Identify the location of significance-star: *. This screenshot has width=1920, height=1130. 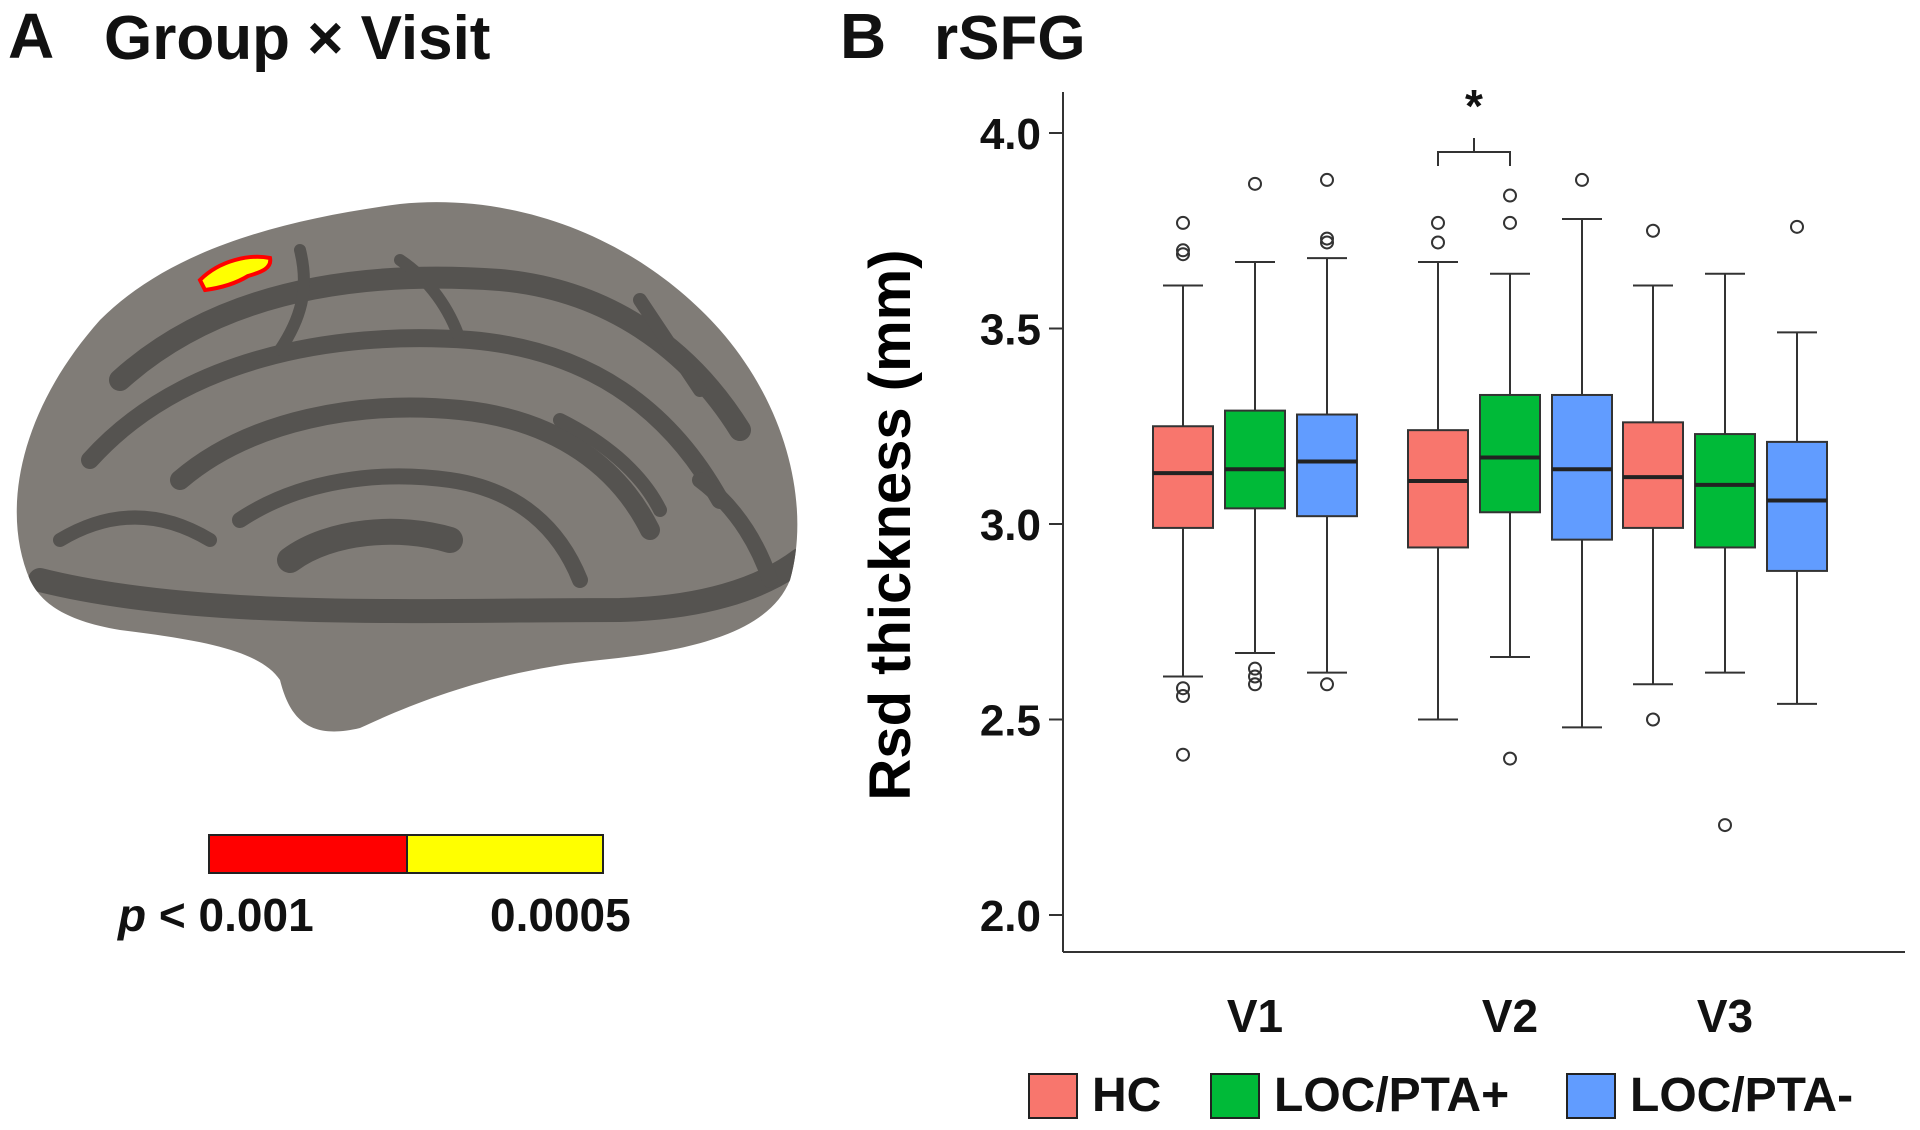
(1474, 106).